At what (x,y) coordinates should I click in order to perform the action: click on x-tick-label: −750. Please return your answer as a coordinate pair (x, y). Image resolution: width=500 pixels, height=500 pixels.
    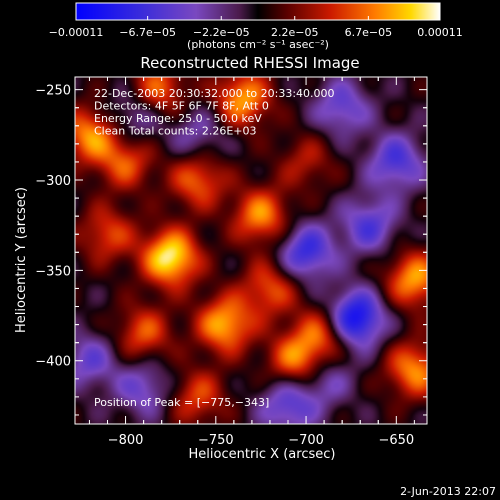
    Looking at the image, I should click on (216, 440).